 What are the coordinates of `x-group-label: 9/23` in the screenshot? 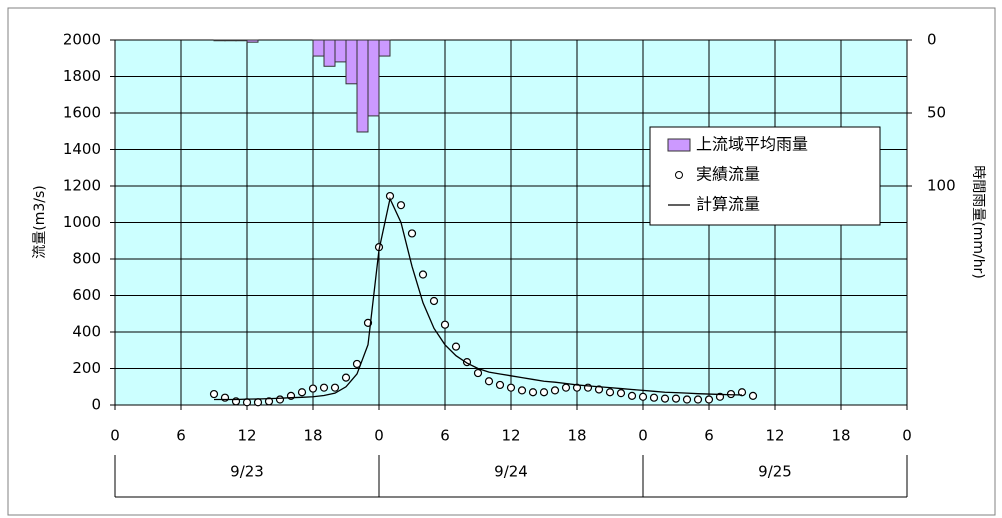 It's located at (247, 472).